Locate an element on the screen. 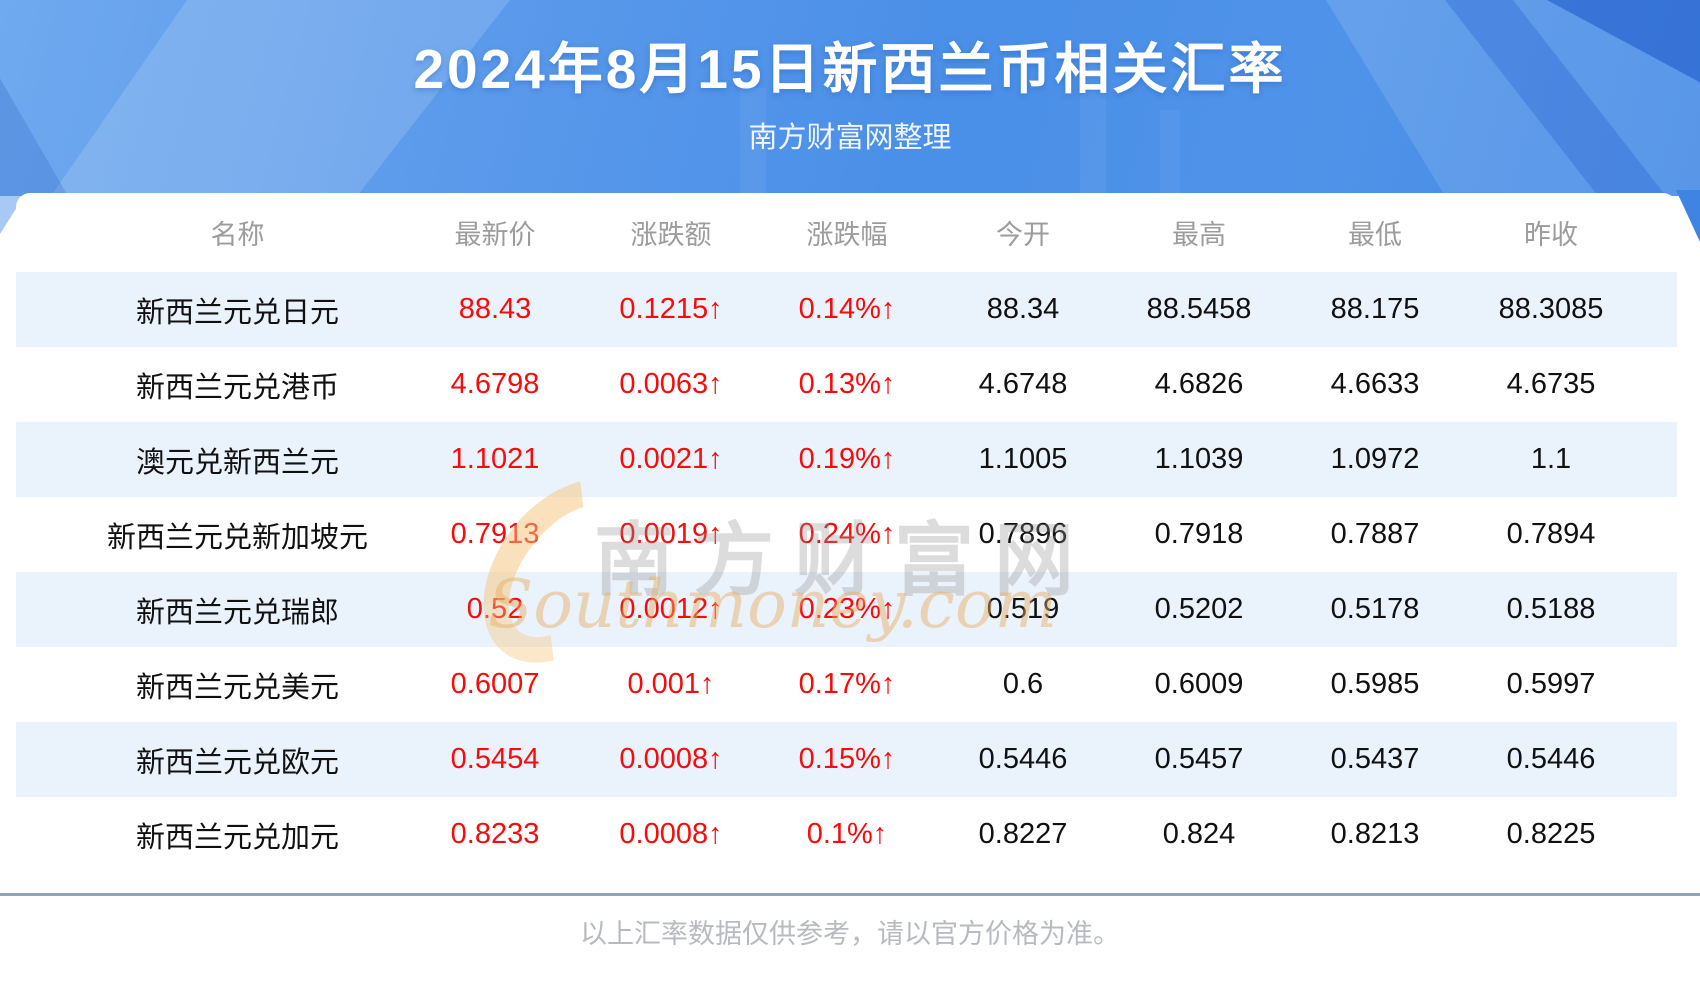 This screenshot has width=1700, height=1000. banner-right-wedge is located at coordinates (1688, 216).